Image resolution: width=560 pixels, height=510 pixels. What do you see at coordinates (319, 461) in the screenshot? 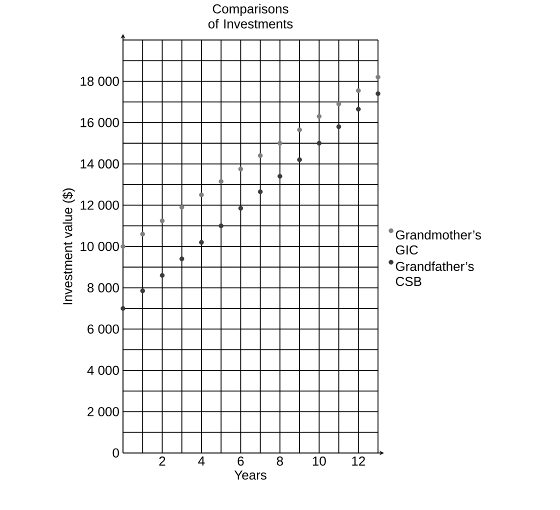
I see `x-tick-label: 10` at bounding box center [319, 461].